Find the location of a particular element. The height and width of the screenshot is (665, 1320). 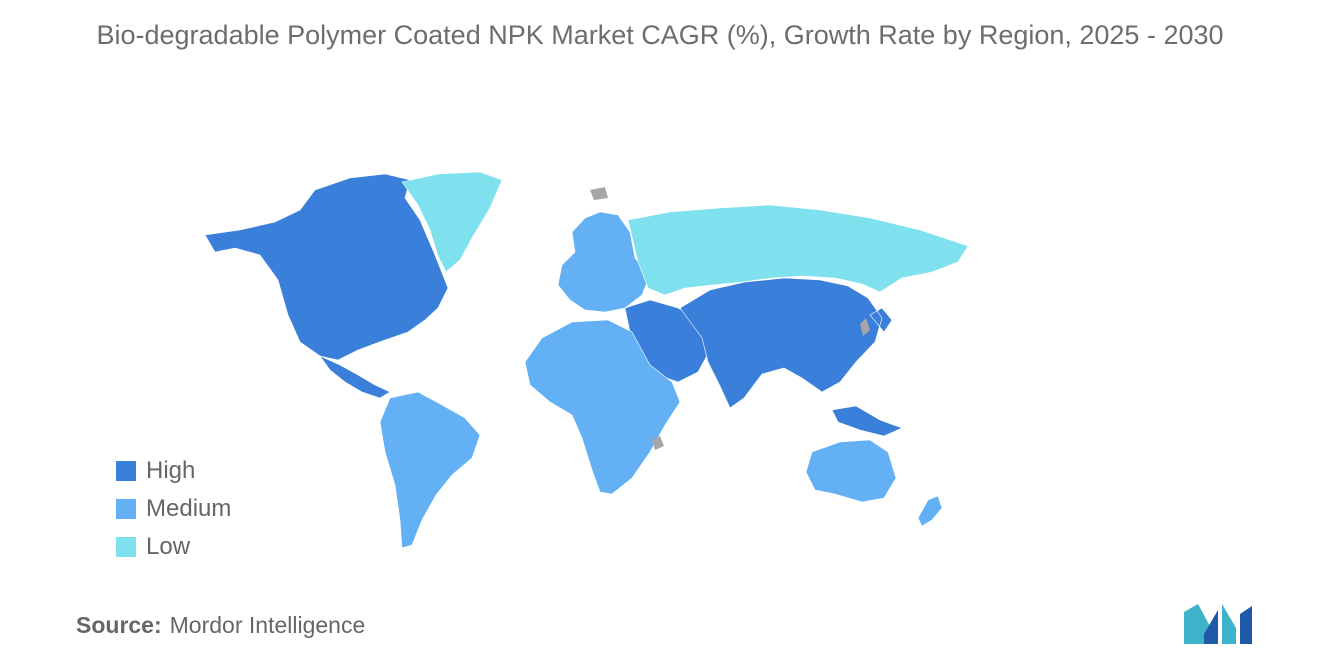

legend: High Medium Low is located at coordinates (173, 509).